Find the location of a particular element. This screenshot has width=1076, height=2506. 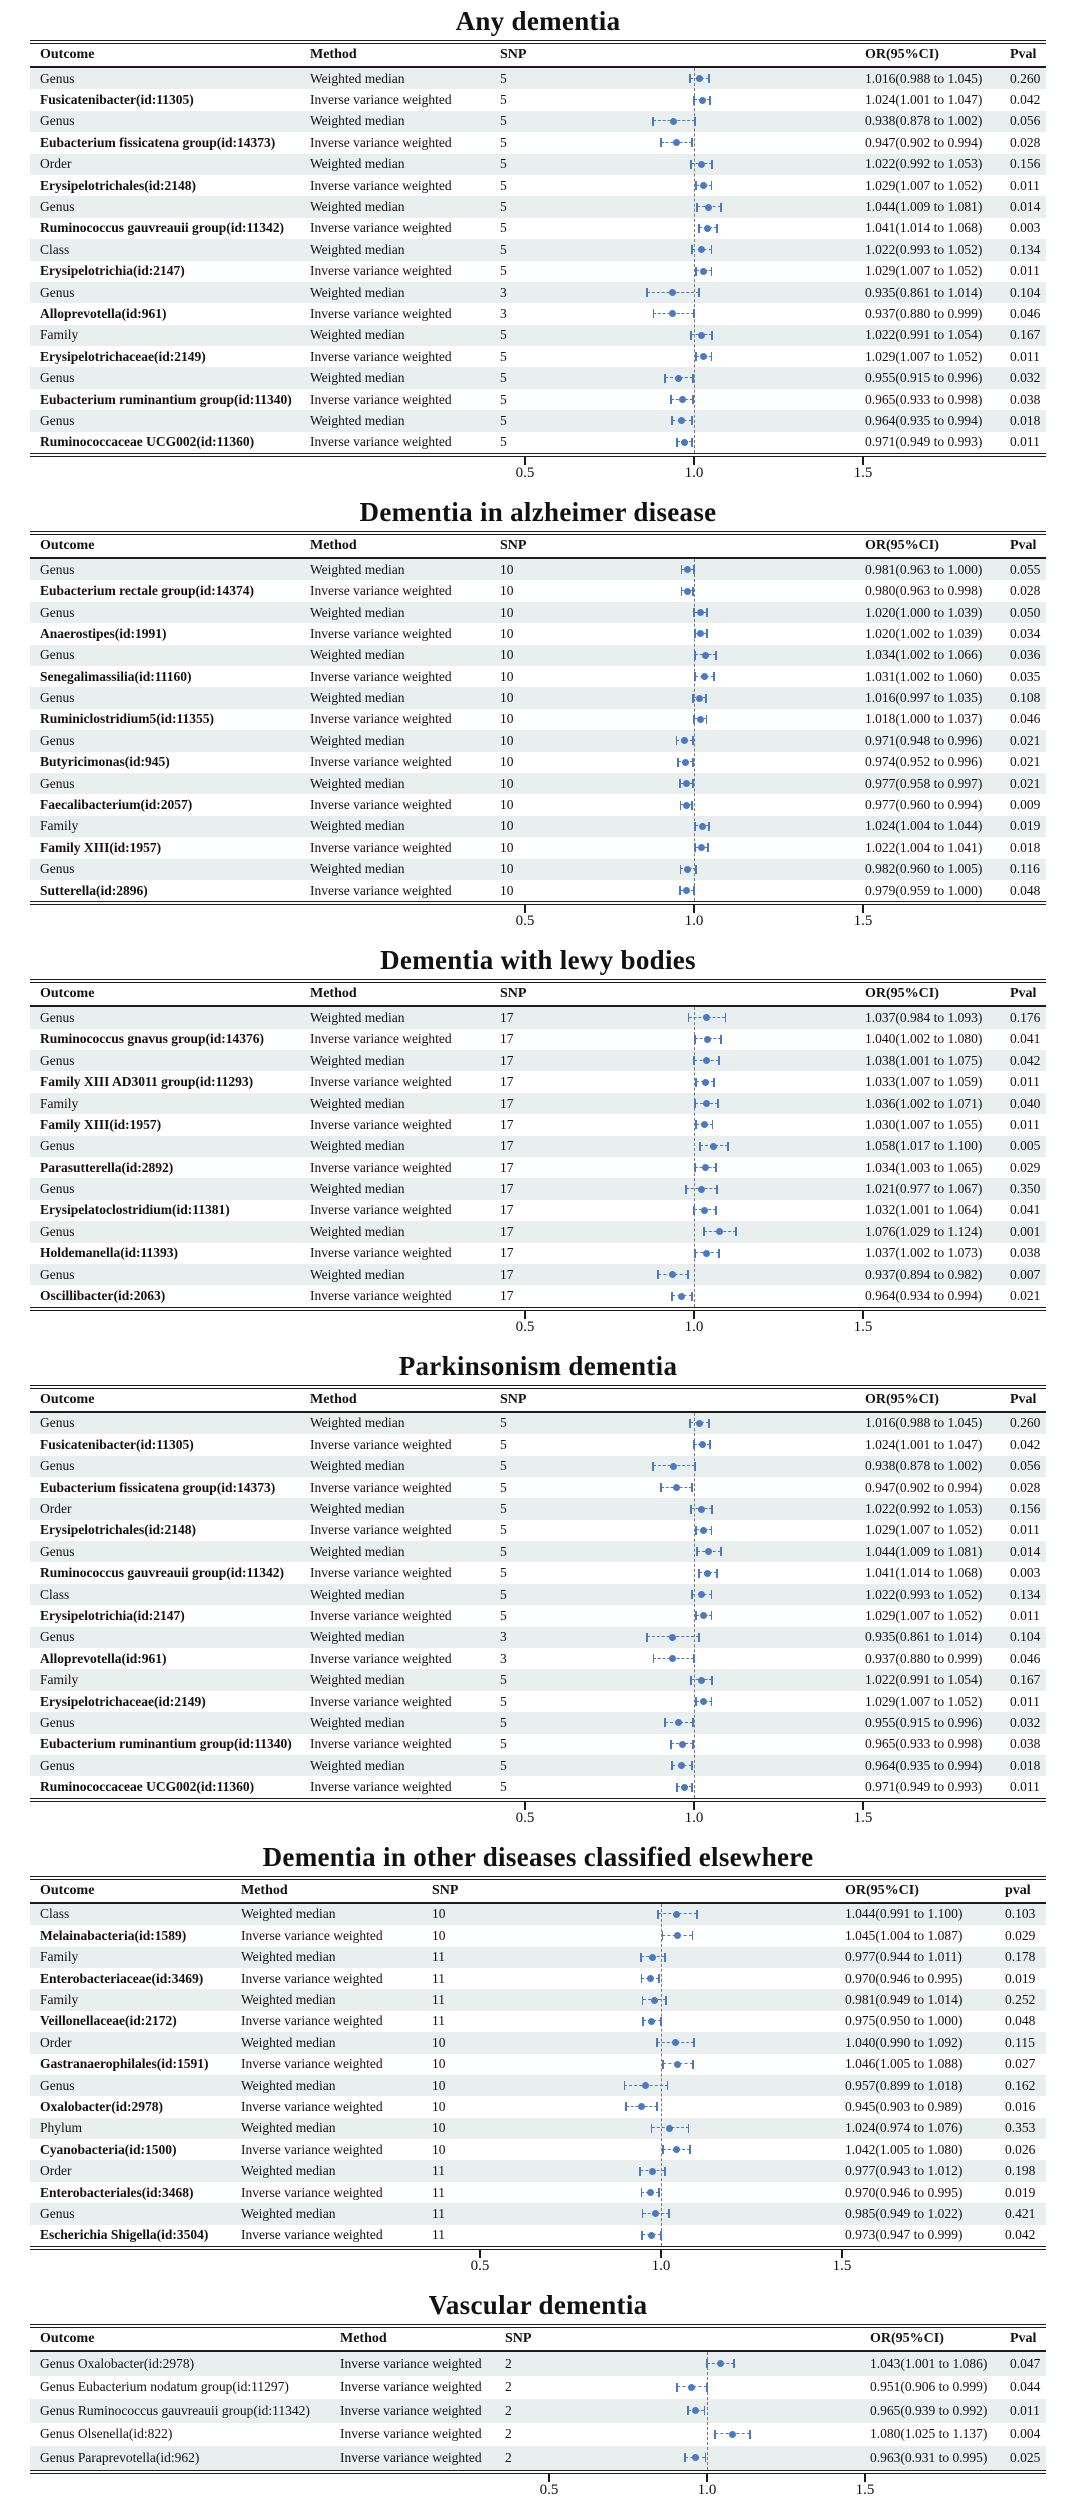

pval-cell: 0.038 is located at coordinates (1025, 1253).